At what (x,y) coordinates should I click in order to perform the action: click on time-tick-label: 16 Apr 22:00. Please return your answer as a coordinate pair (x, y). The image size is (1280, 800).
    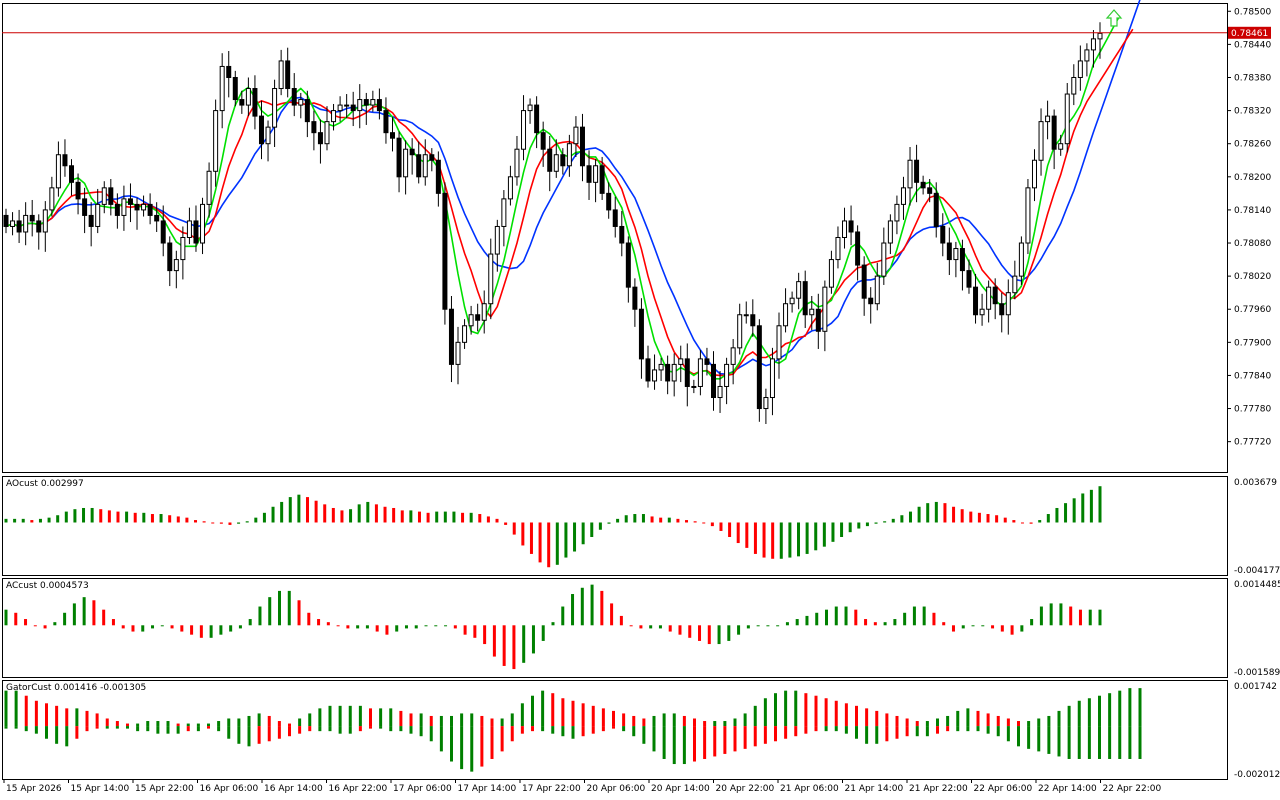
    Looking at the image, I should click on (358, 789).